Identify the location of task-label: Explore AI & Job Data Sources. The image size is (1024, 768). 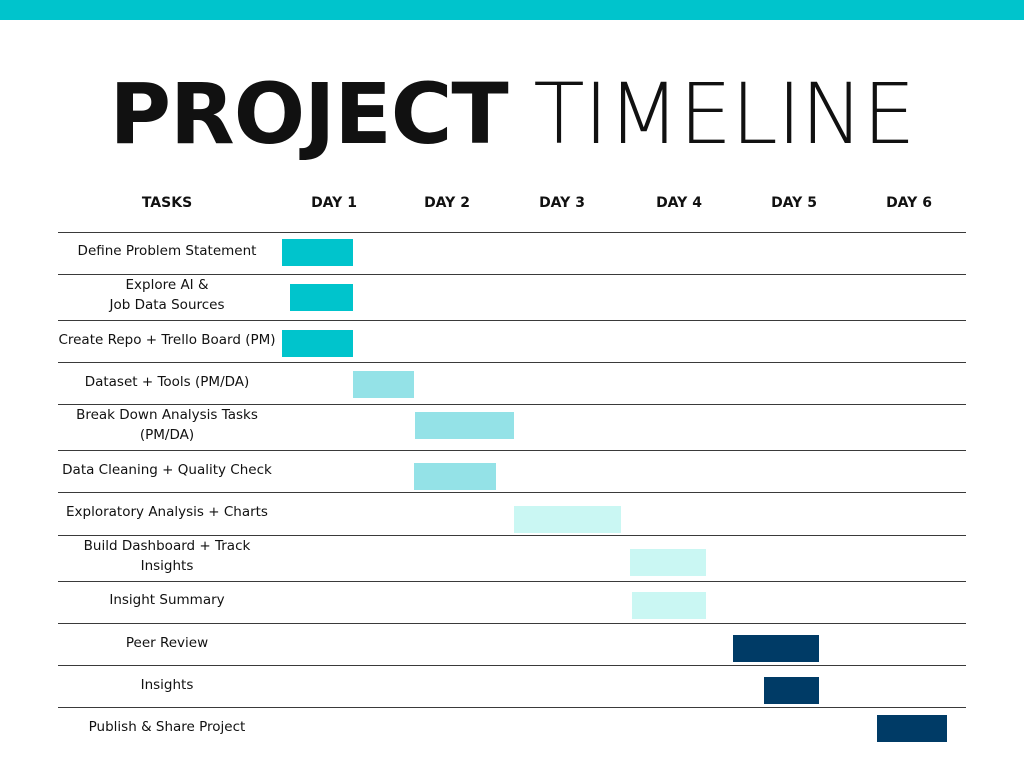
(167, 295).